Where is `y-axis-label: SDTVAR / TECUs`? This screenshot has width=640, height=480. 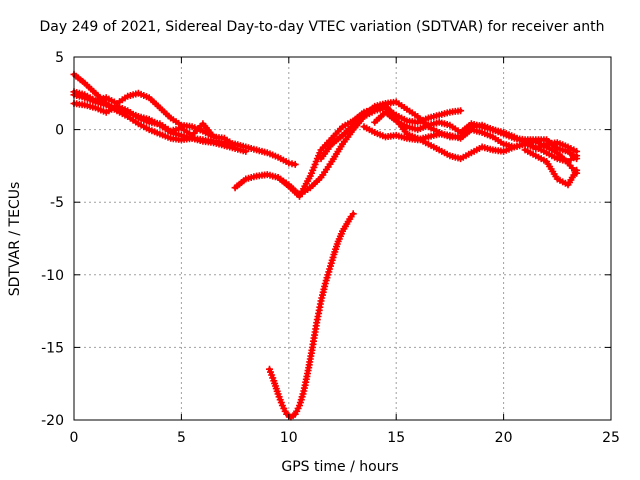 y-axis-label: SDTVAR / TECUs is located at coordinates (15, 239).